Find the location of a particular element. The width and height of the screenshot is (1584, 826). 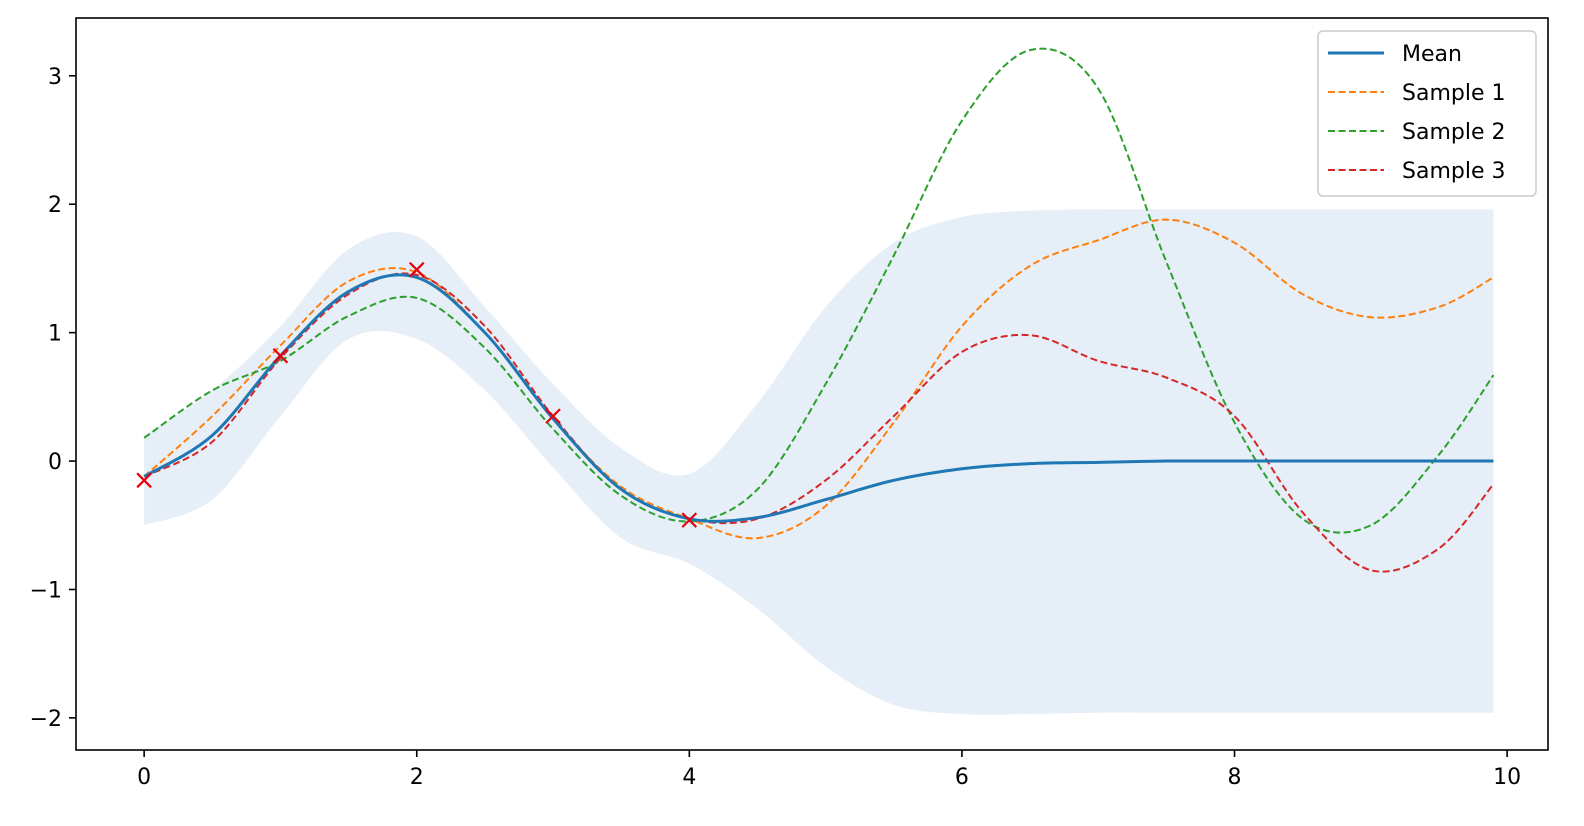

legend-box is located at coordinates (1427, 113).